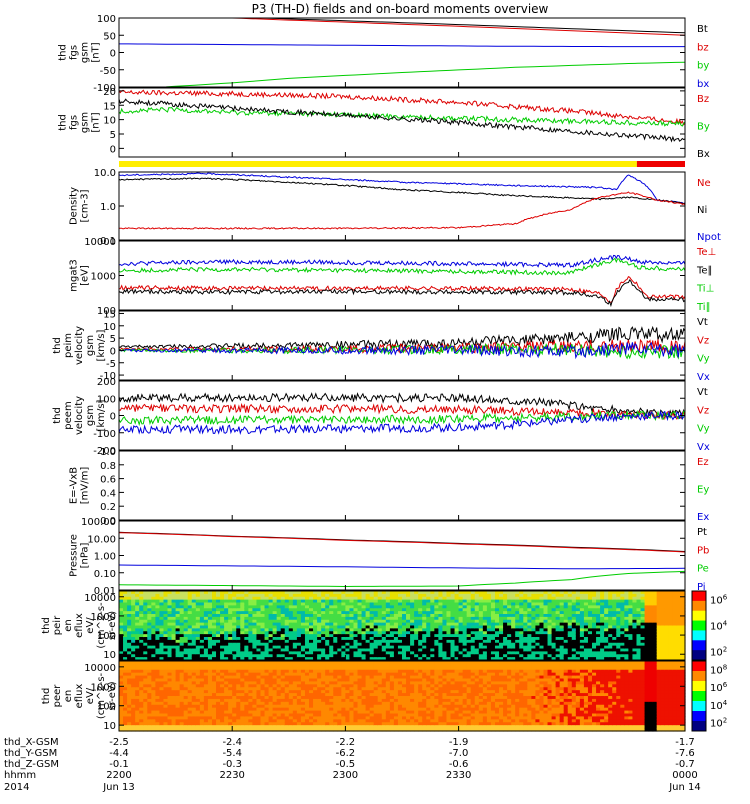 The height and width of the screenshot is (804, 750). Describe the element at coordinates (703, 550) in the screenshot. I see `legend-pressure-1: Pb` at that location.